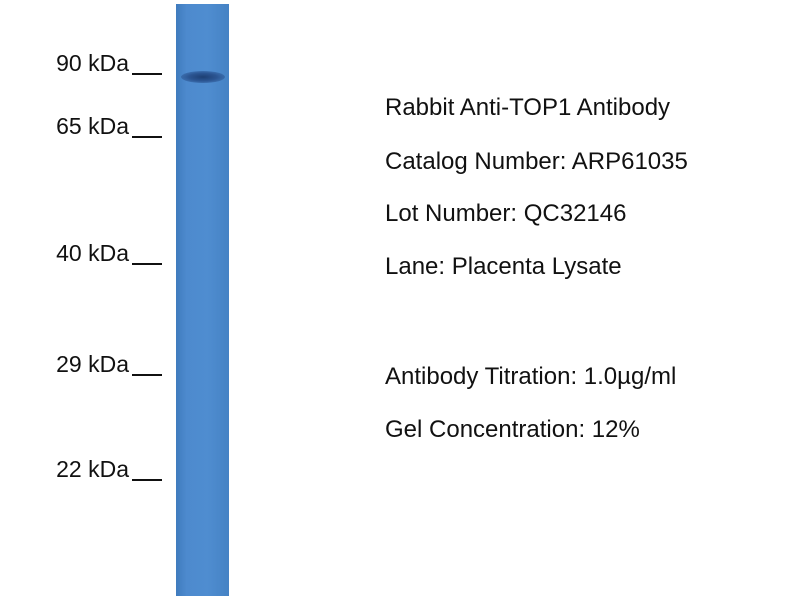 The width and height of the screenshot is (800, 600). Describe the element at coordinates (92, 126) in the screenshot. I see `marker-label: 65 kDa` at that location.